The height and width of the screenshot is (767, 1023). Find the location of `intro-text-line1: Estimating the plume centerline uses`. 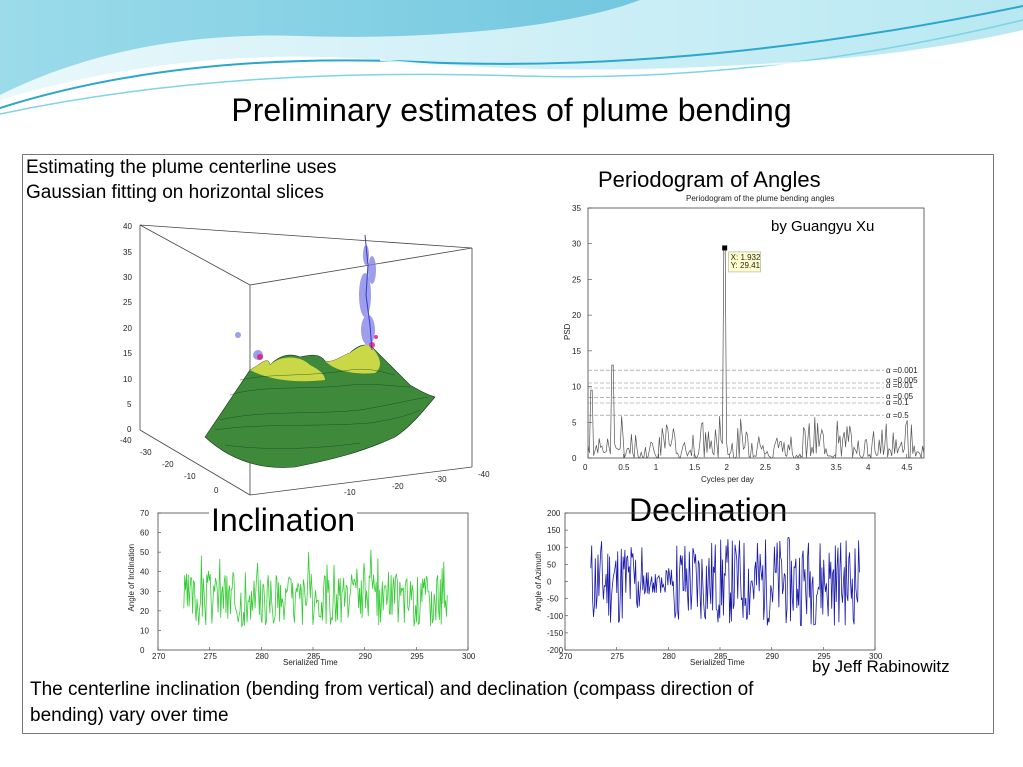

intro-text-line1: Estimating the plume centerline uses is located at coordinates (181, 167).